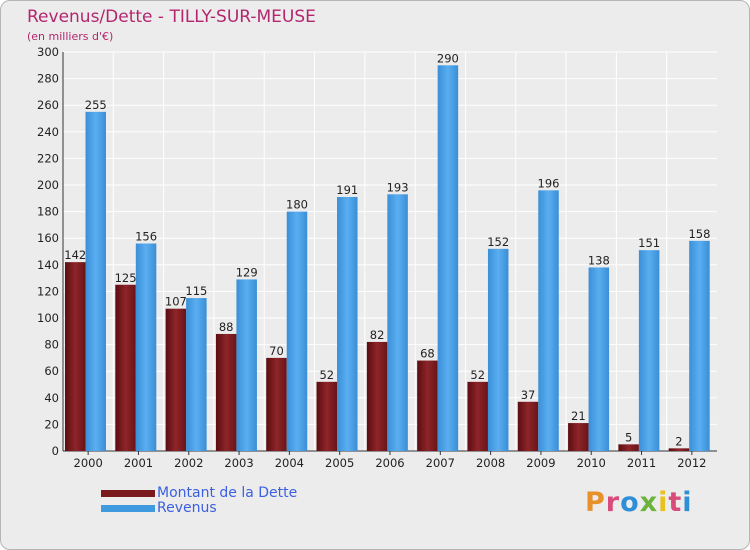  I want to click on y-tick-label: 120, so click(48, 291).